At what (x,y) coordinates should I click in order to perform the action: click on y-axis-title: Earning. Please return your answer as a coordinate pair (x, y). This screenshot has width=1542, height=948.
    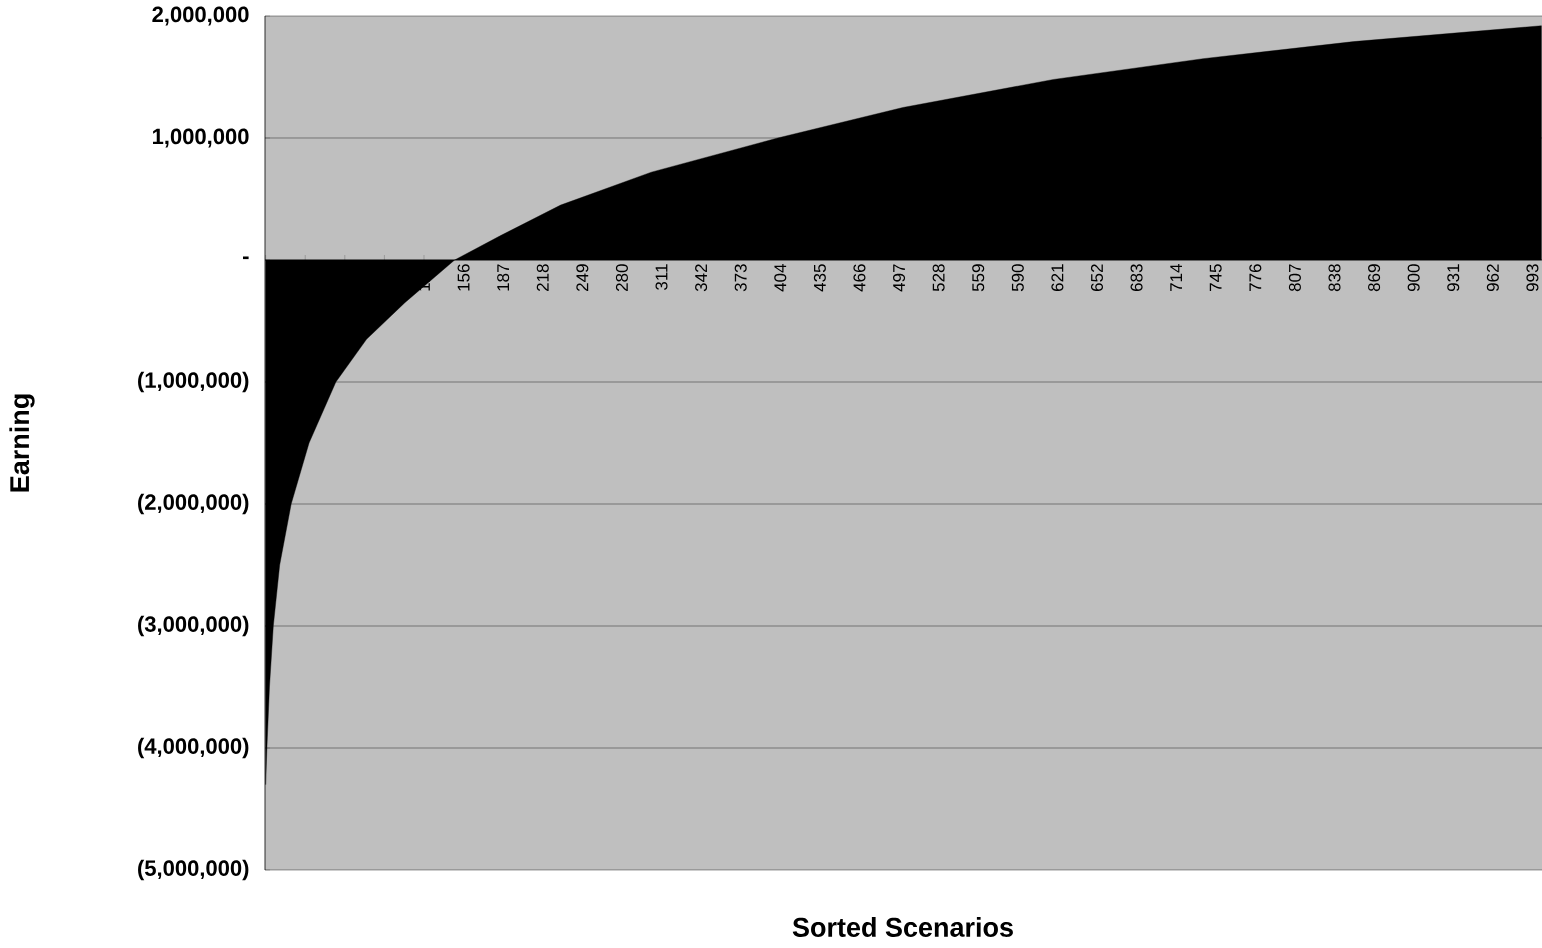
    Looking at the image, I should click on (22, 443).